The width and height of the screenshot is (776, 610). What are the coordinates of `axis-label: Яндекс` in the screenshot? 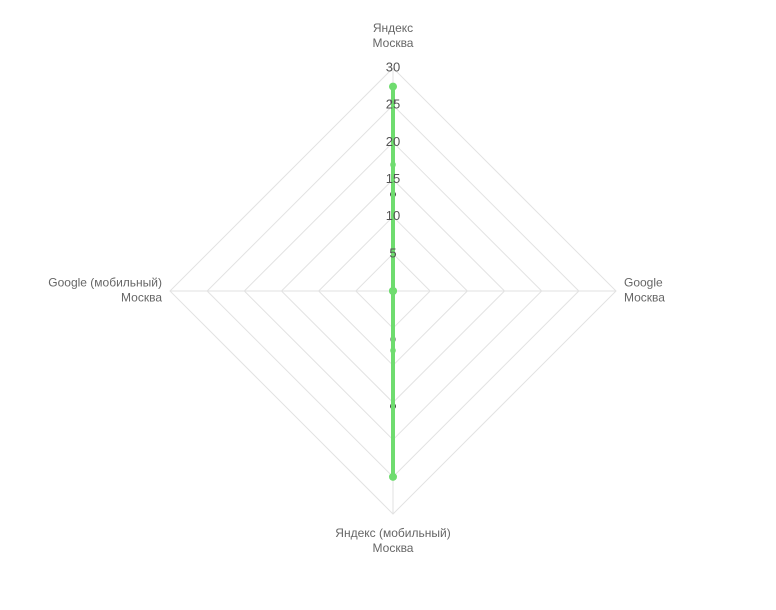 It's located at (393, 28).